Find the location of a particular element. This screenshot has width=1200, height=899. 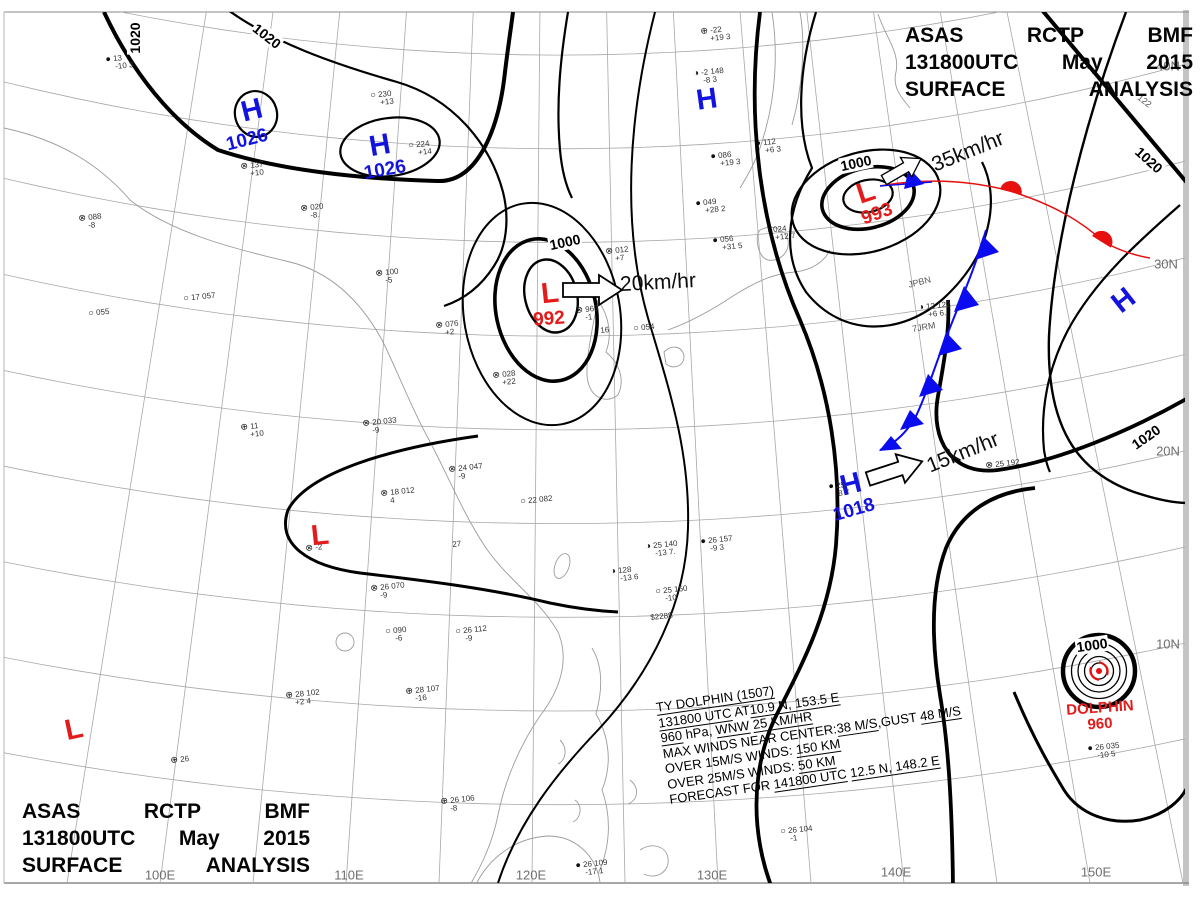

station-plot: ⊗ 20 033 -9 is located at coordinates (380, 425).